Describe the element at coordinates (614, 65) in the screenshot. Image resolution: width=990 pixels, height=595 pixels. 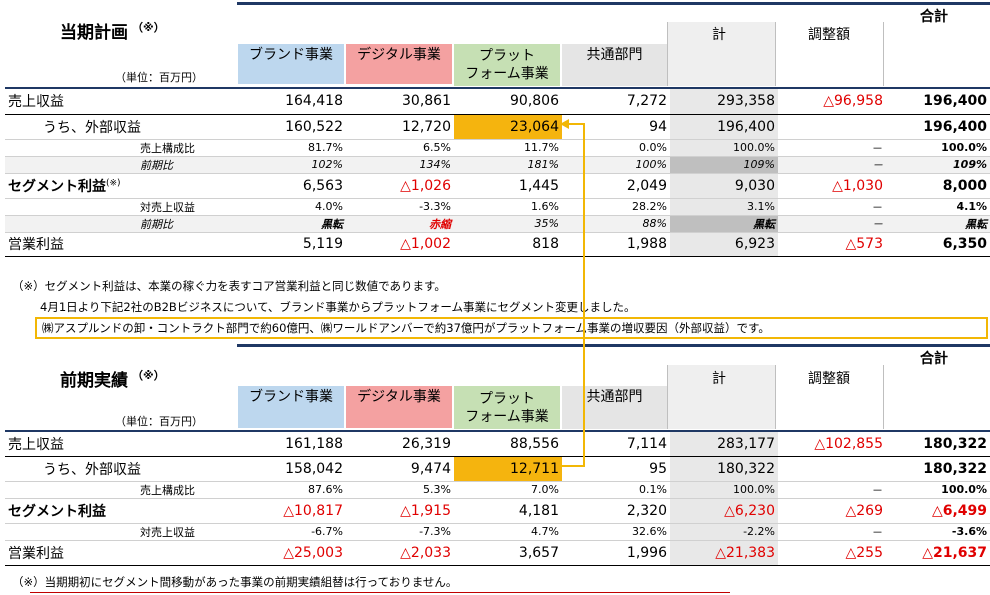
I see `plan-header-common: 共通部門` at that location.